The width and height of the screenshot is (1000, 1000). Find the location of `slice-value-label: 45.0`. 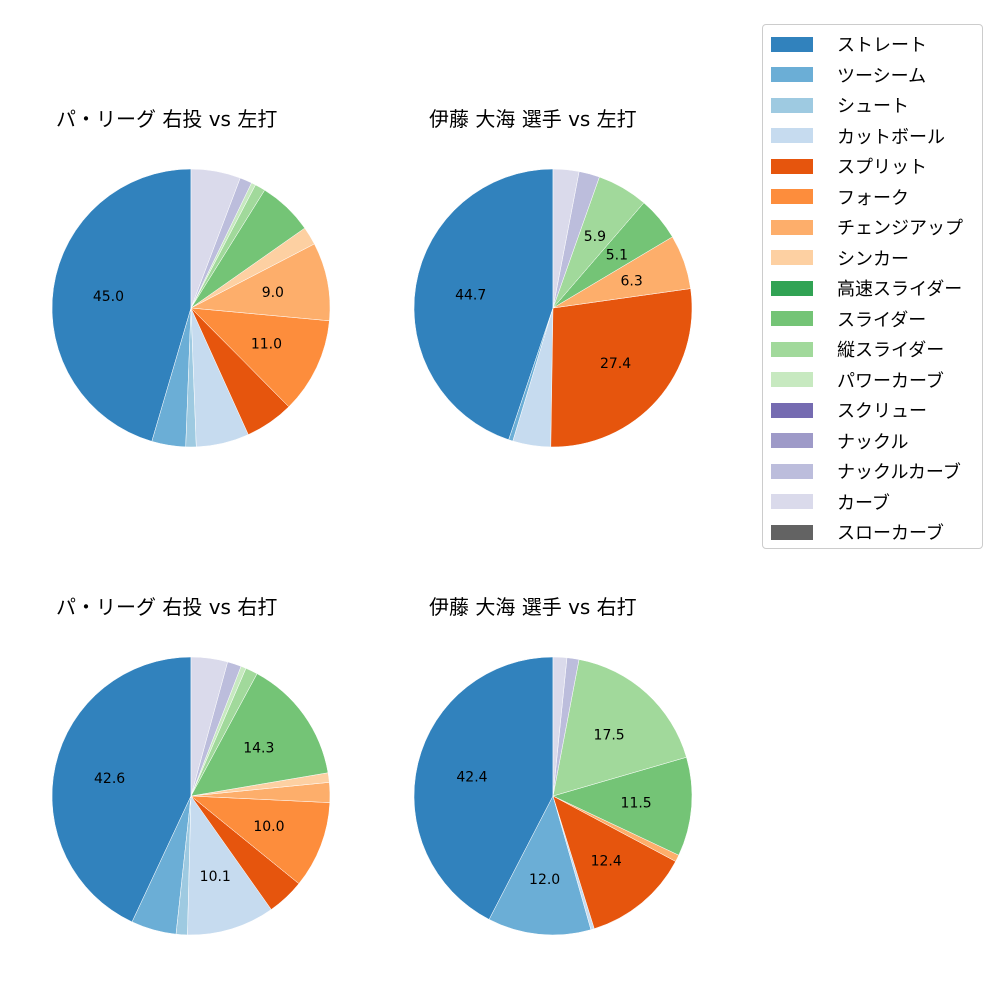

slice-value-label: 45.0 is located at coordinates (108, 297).